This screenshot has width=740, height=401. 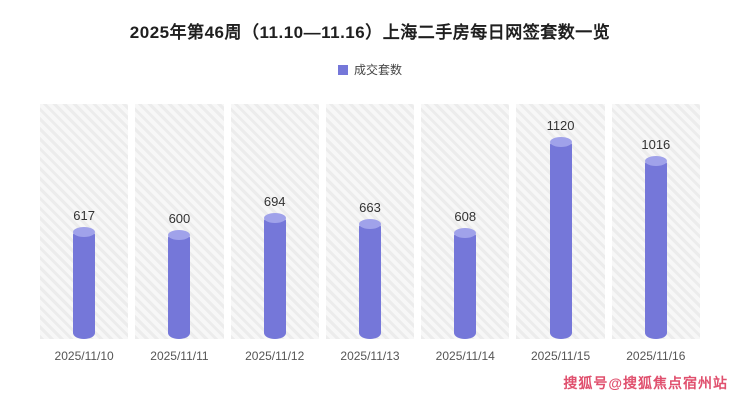 I want to click on chart-column: 600, so click(x=179, y=221).